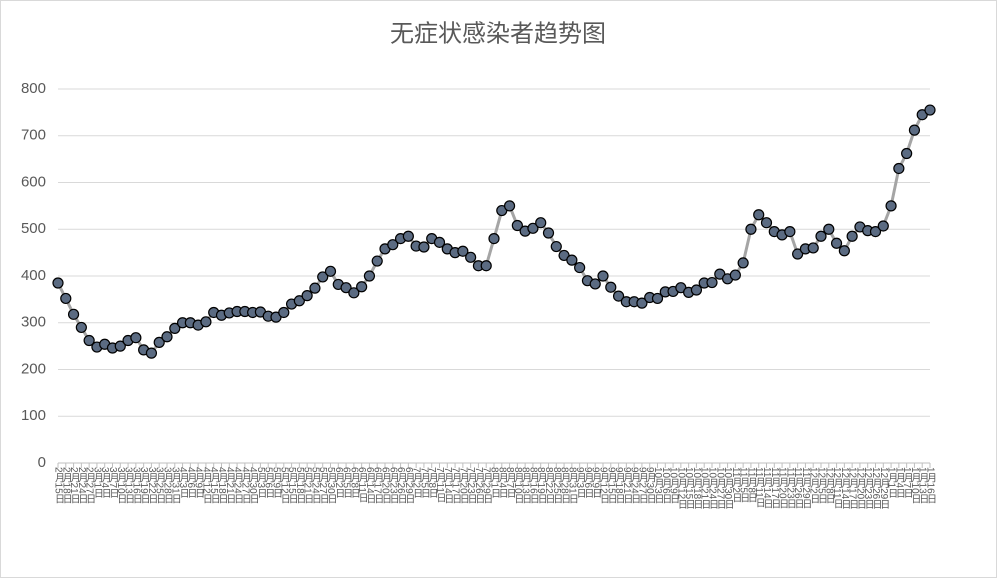 This screenshot has height=578, width=997. Describe the element at coordinates (471, 485) in the screenshot. I see `x-tick-label: 7月23日` at that location.